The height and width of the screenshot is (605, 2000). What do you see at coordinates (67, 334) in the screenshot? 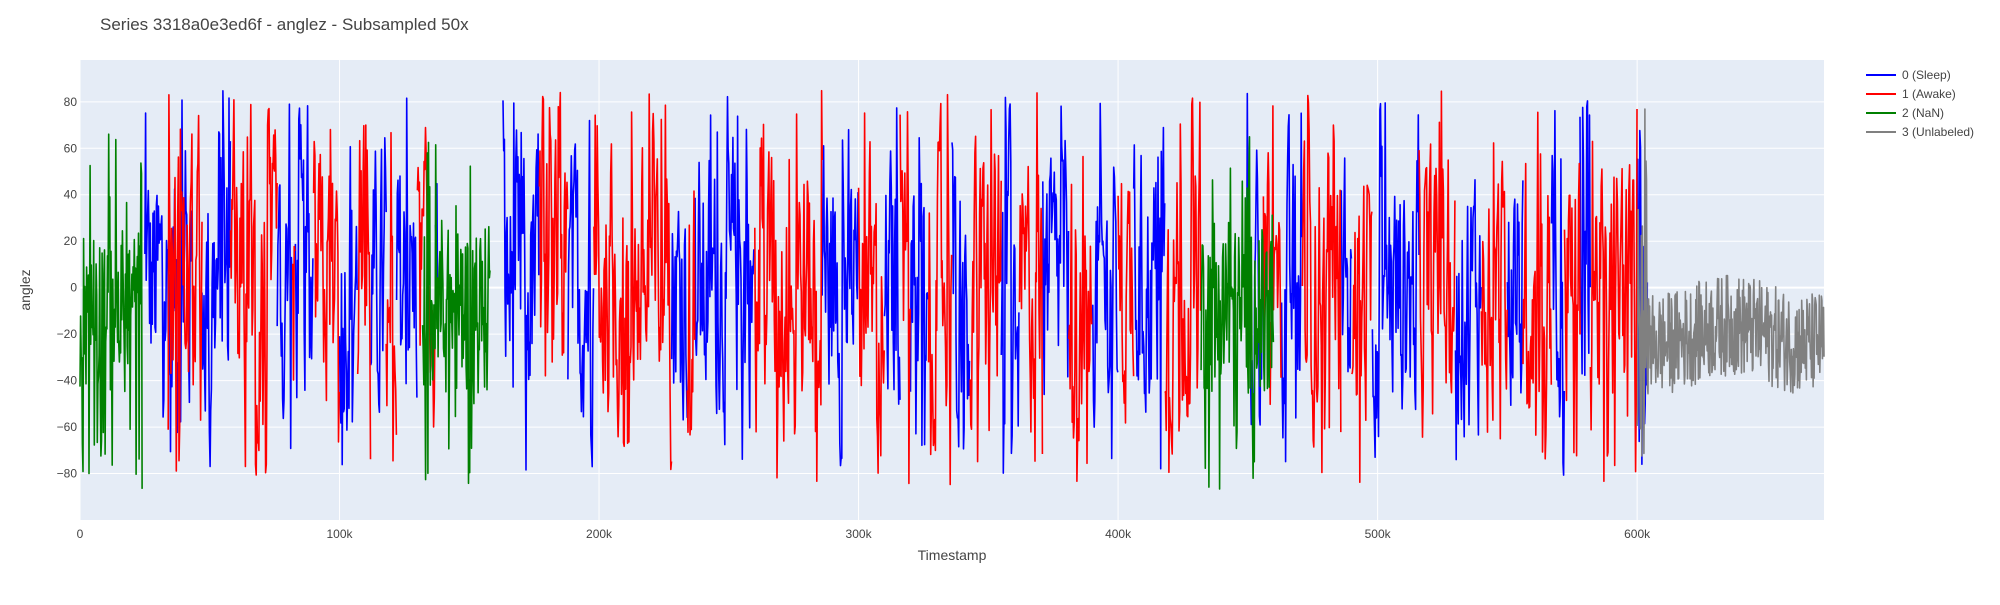
I see `y-tick-label: −20` at bounding box center [67, 334].